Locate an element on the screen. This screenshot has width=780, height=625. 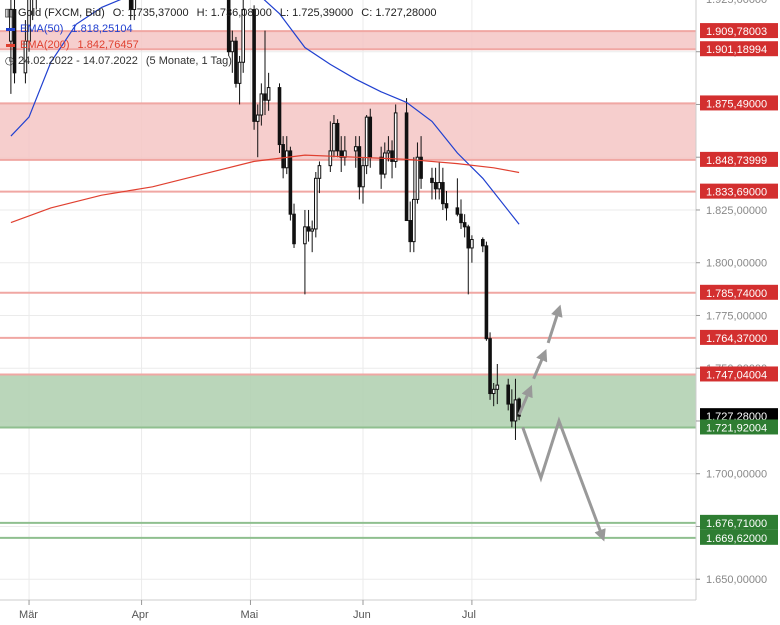
zone-resistance is located at coordinates (348, 131).